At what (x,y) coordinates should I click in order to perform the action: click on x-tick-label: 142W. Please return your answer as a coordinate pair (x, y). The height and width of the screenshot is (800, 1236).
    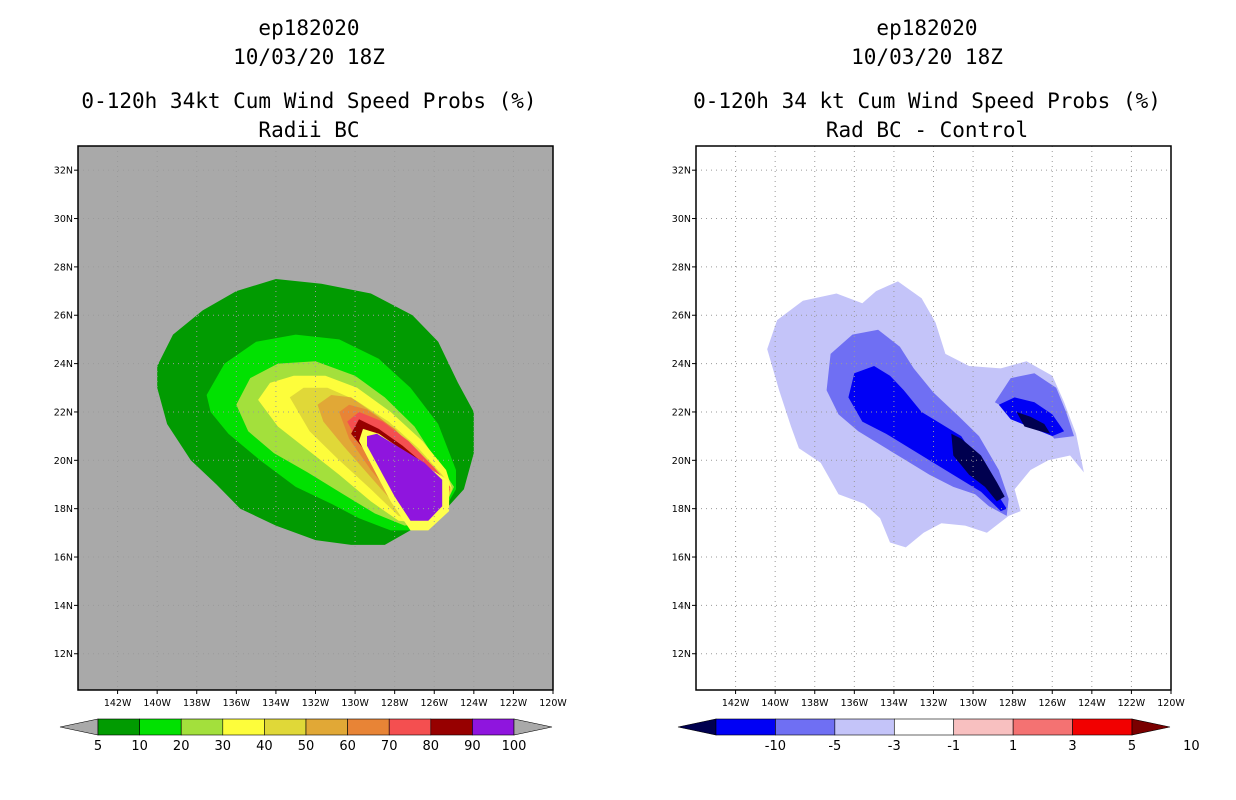
    Looking at the image, I should click on (118, 703).